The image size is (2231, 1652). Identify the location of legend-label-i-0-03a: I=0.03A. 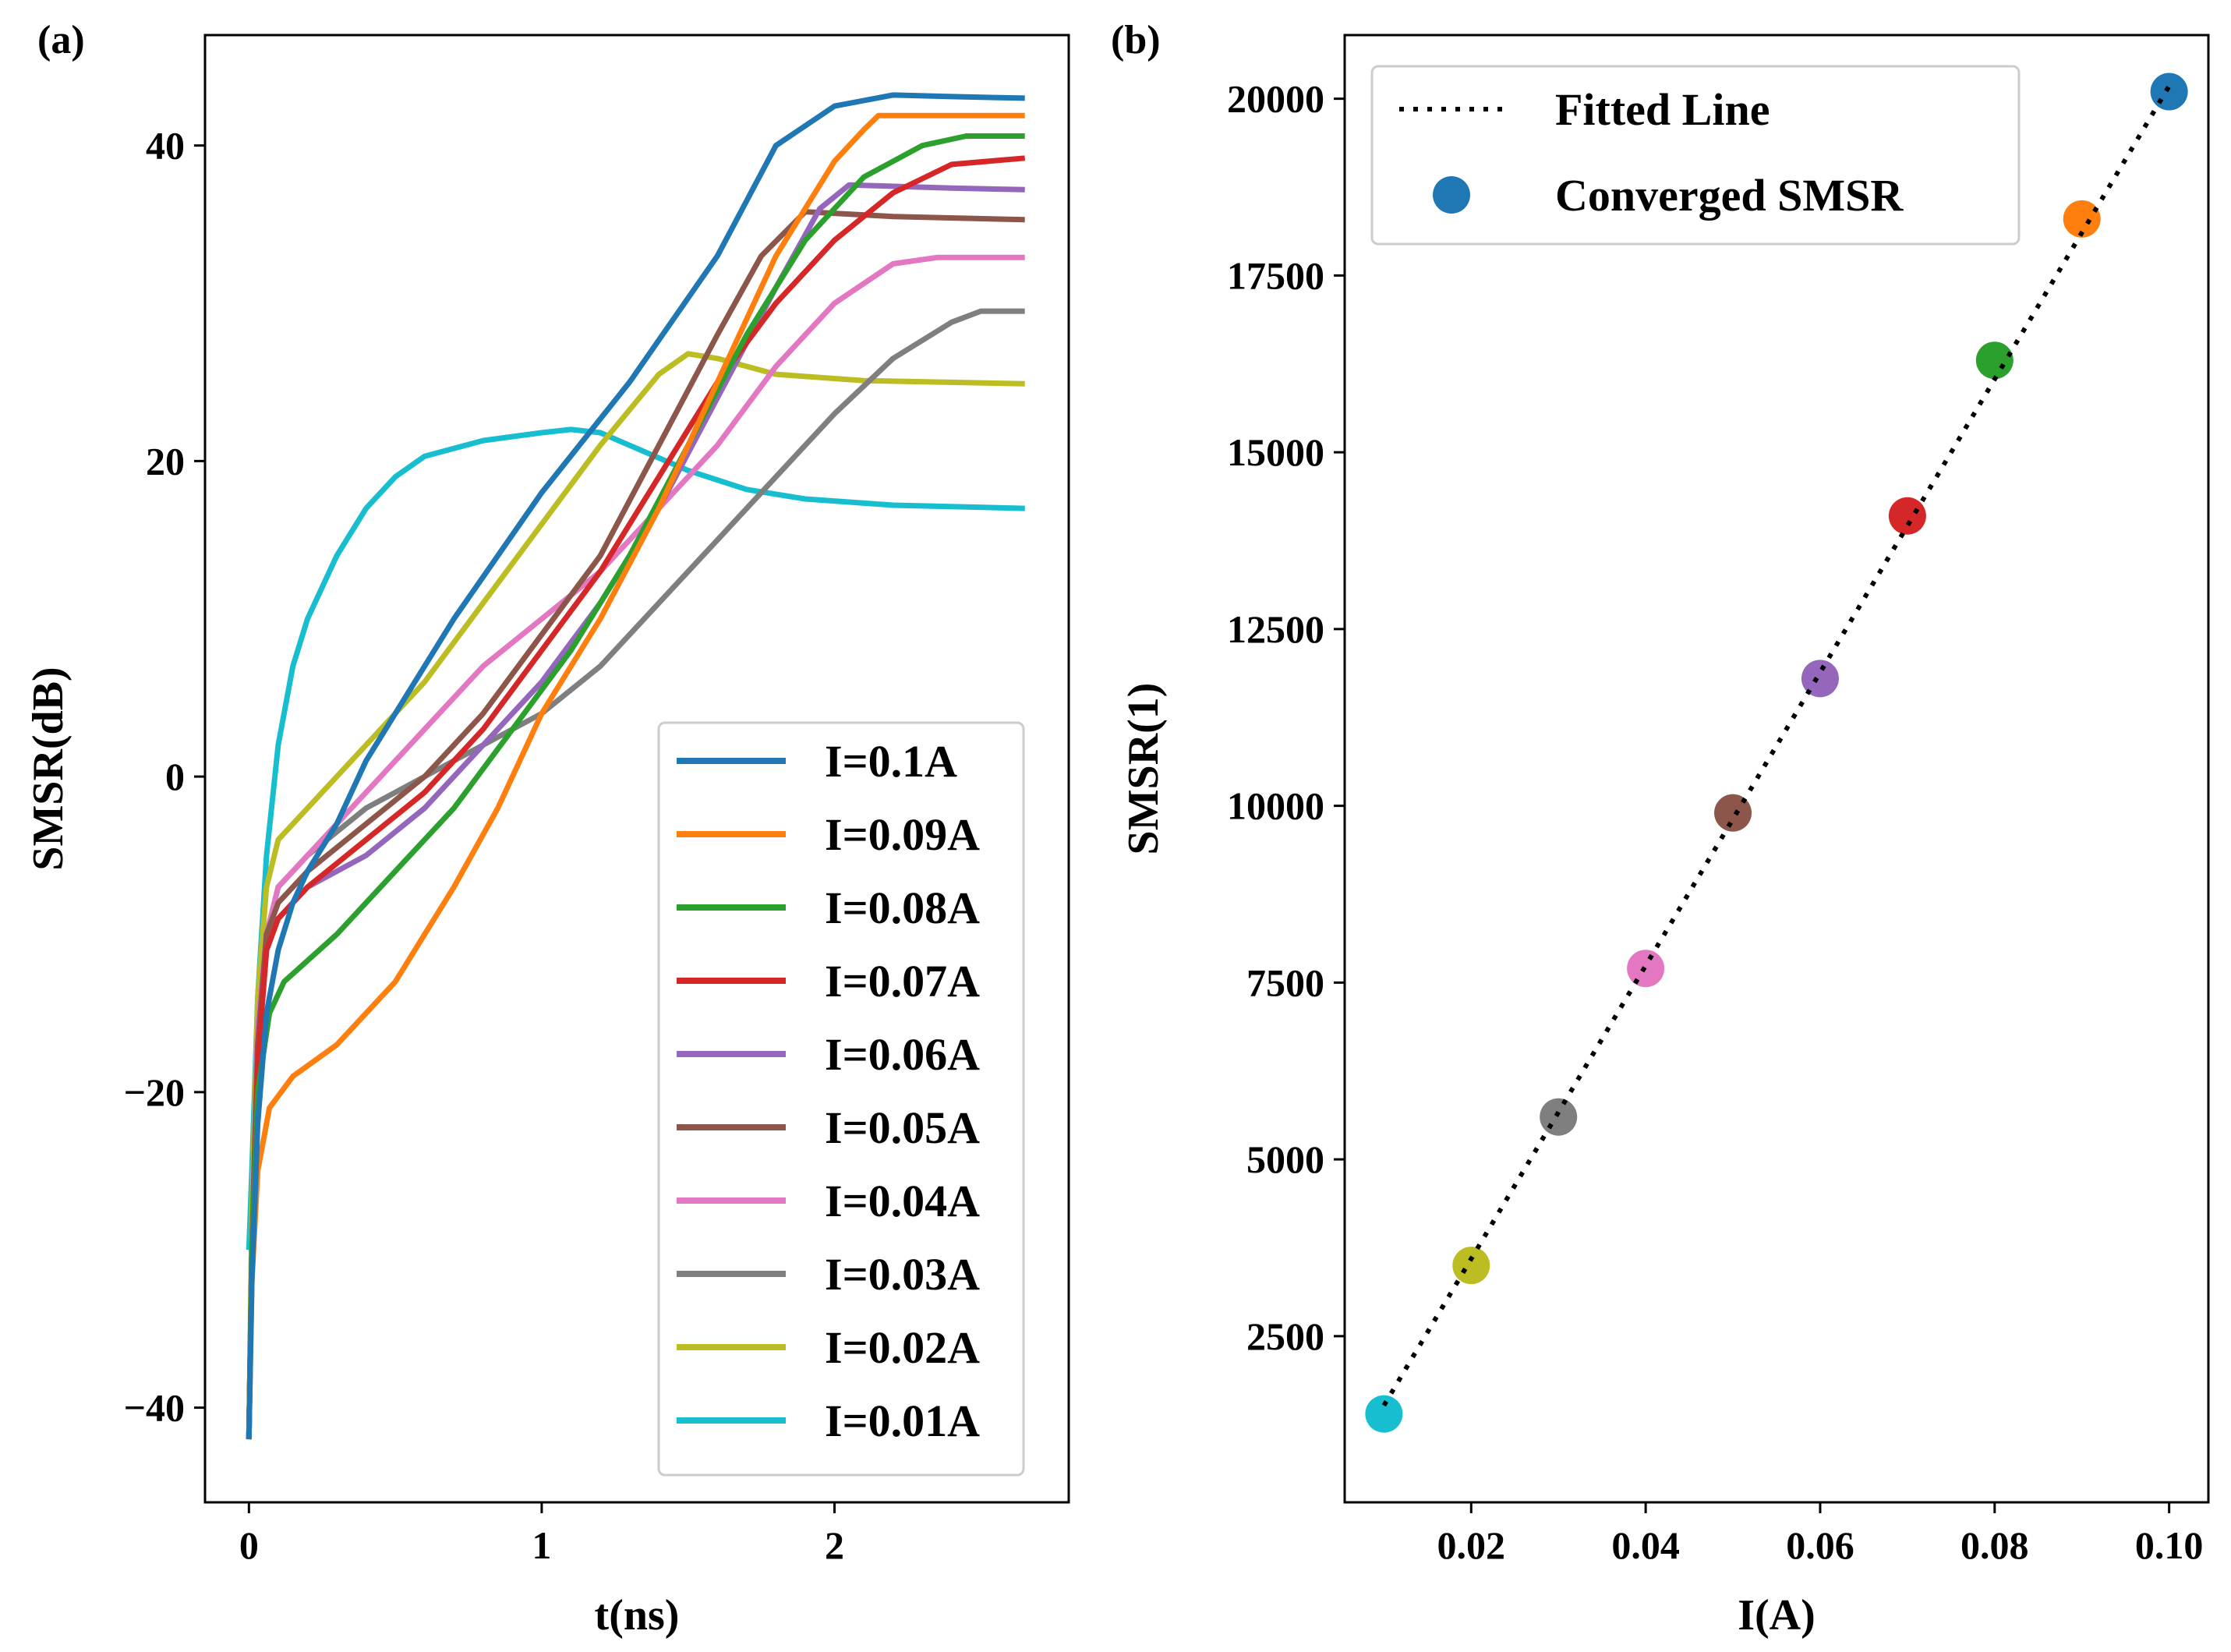
(902, 1274).